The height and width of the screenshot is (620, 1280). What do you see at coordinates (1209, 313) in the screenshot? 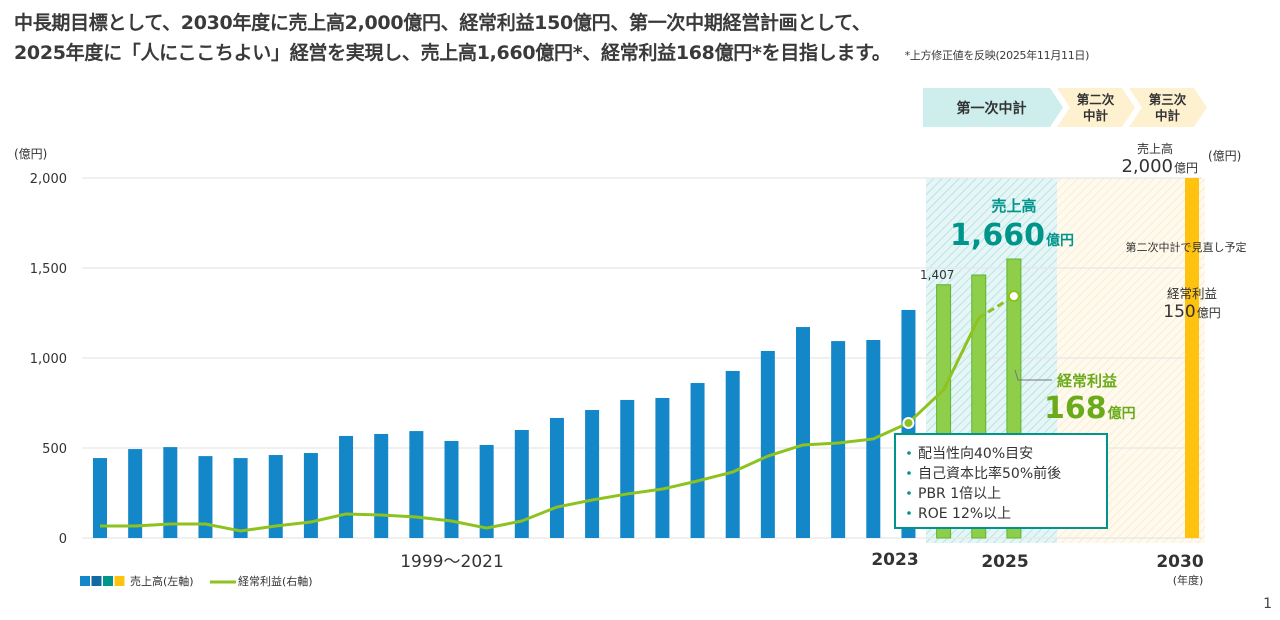
I see `profit-target-2030-unit: 億円` at bounding box center [1209, 313].